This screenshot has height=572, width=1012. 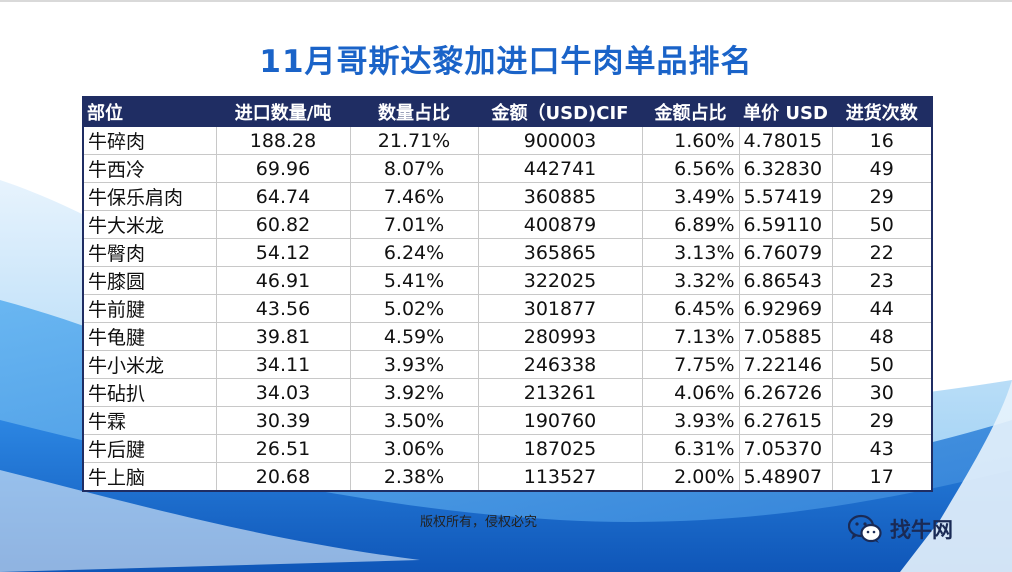 I want to click on table-cell: 牛碎肉, so click(x=149, y=140).